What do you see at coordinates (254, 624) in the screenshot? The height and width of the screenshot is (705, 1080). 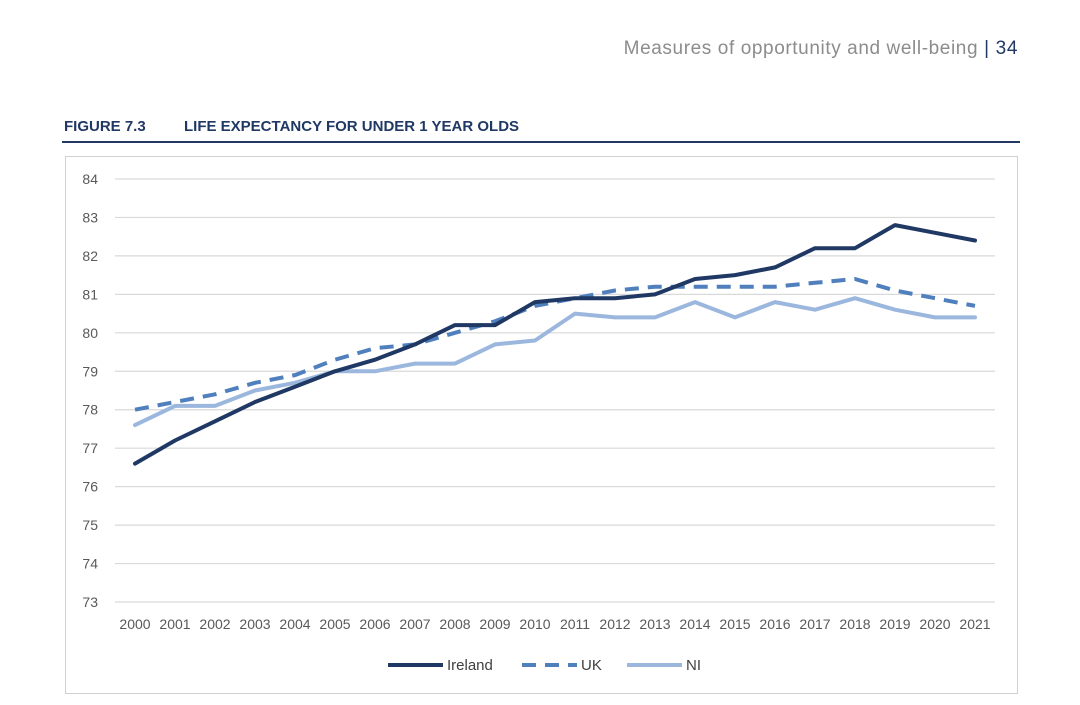 I see `x-tick-label: 2003` at bounding box center [254, 624].